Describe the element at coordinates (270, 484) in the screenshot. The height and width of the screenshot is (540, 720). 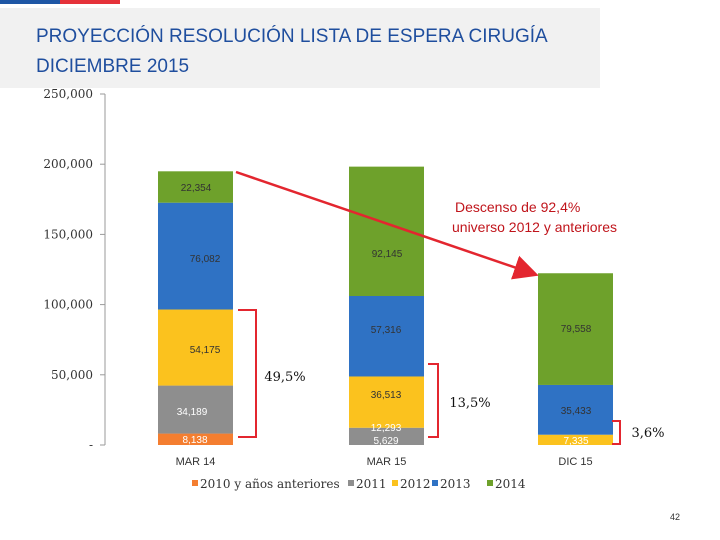
I see `legend-label: 2010 y años anteriores` at that location.